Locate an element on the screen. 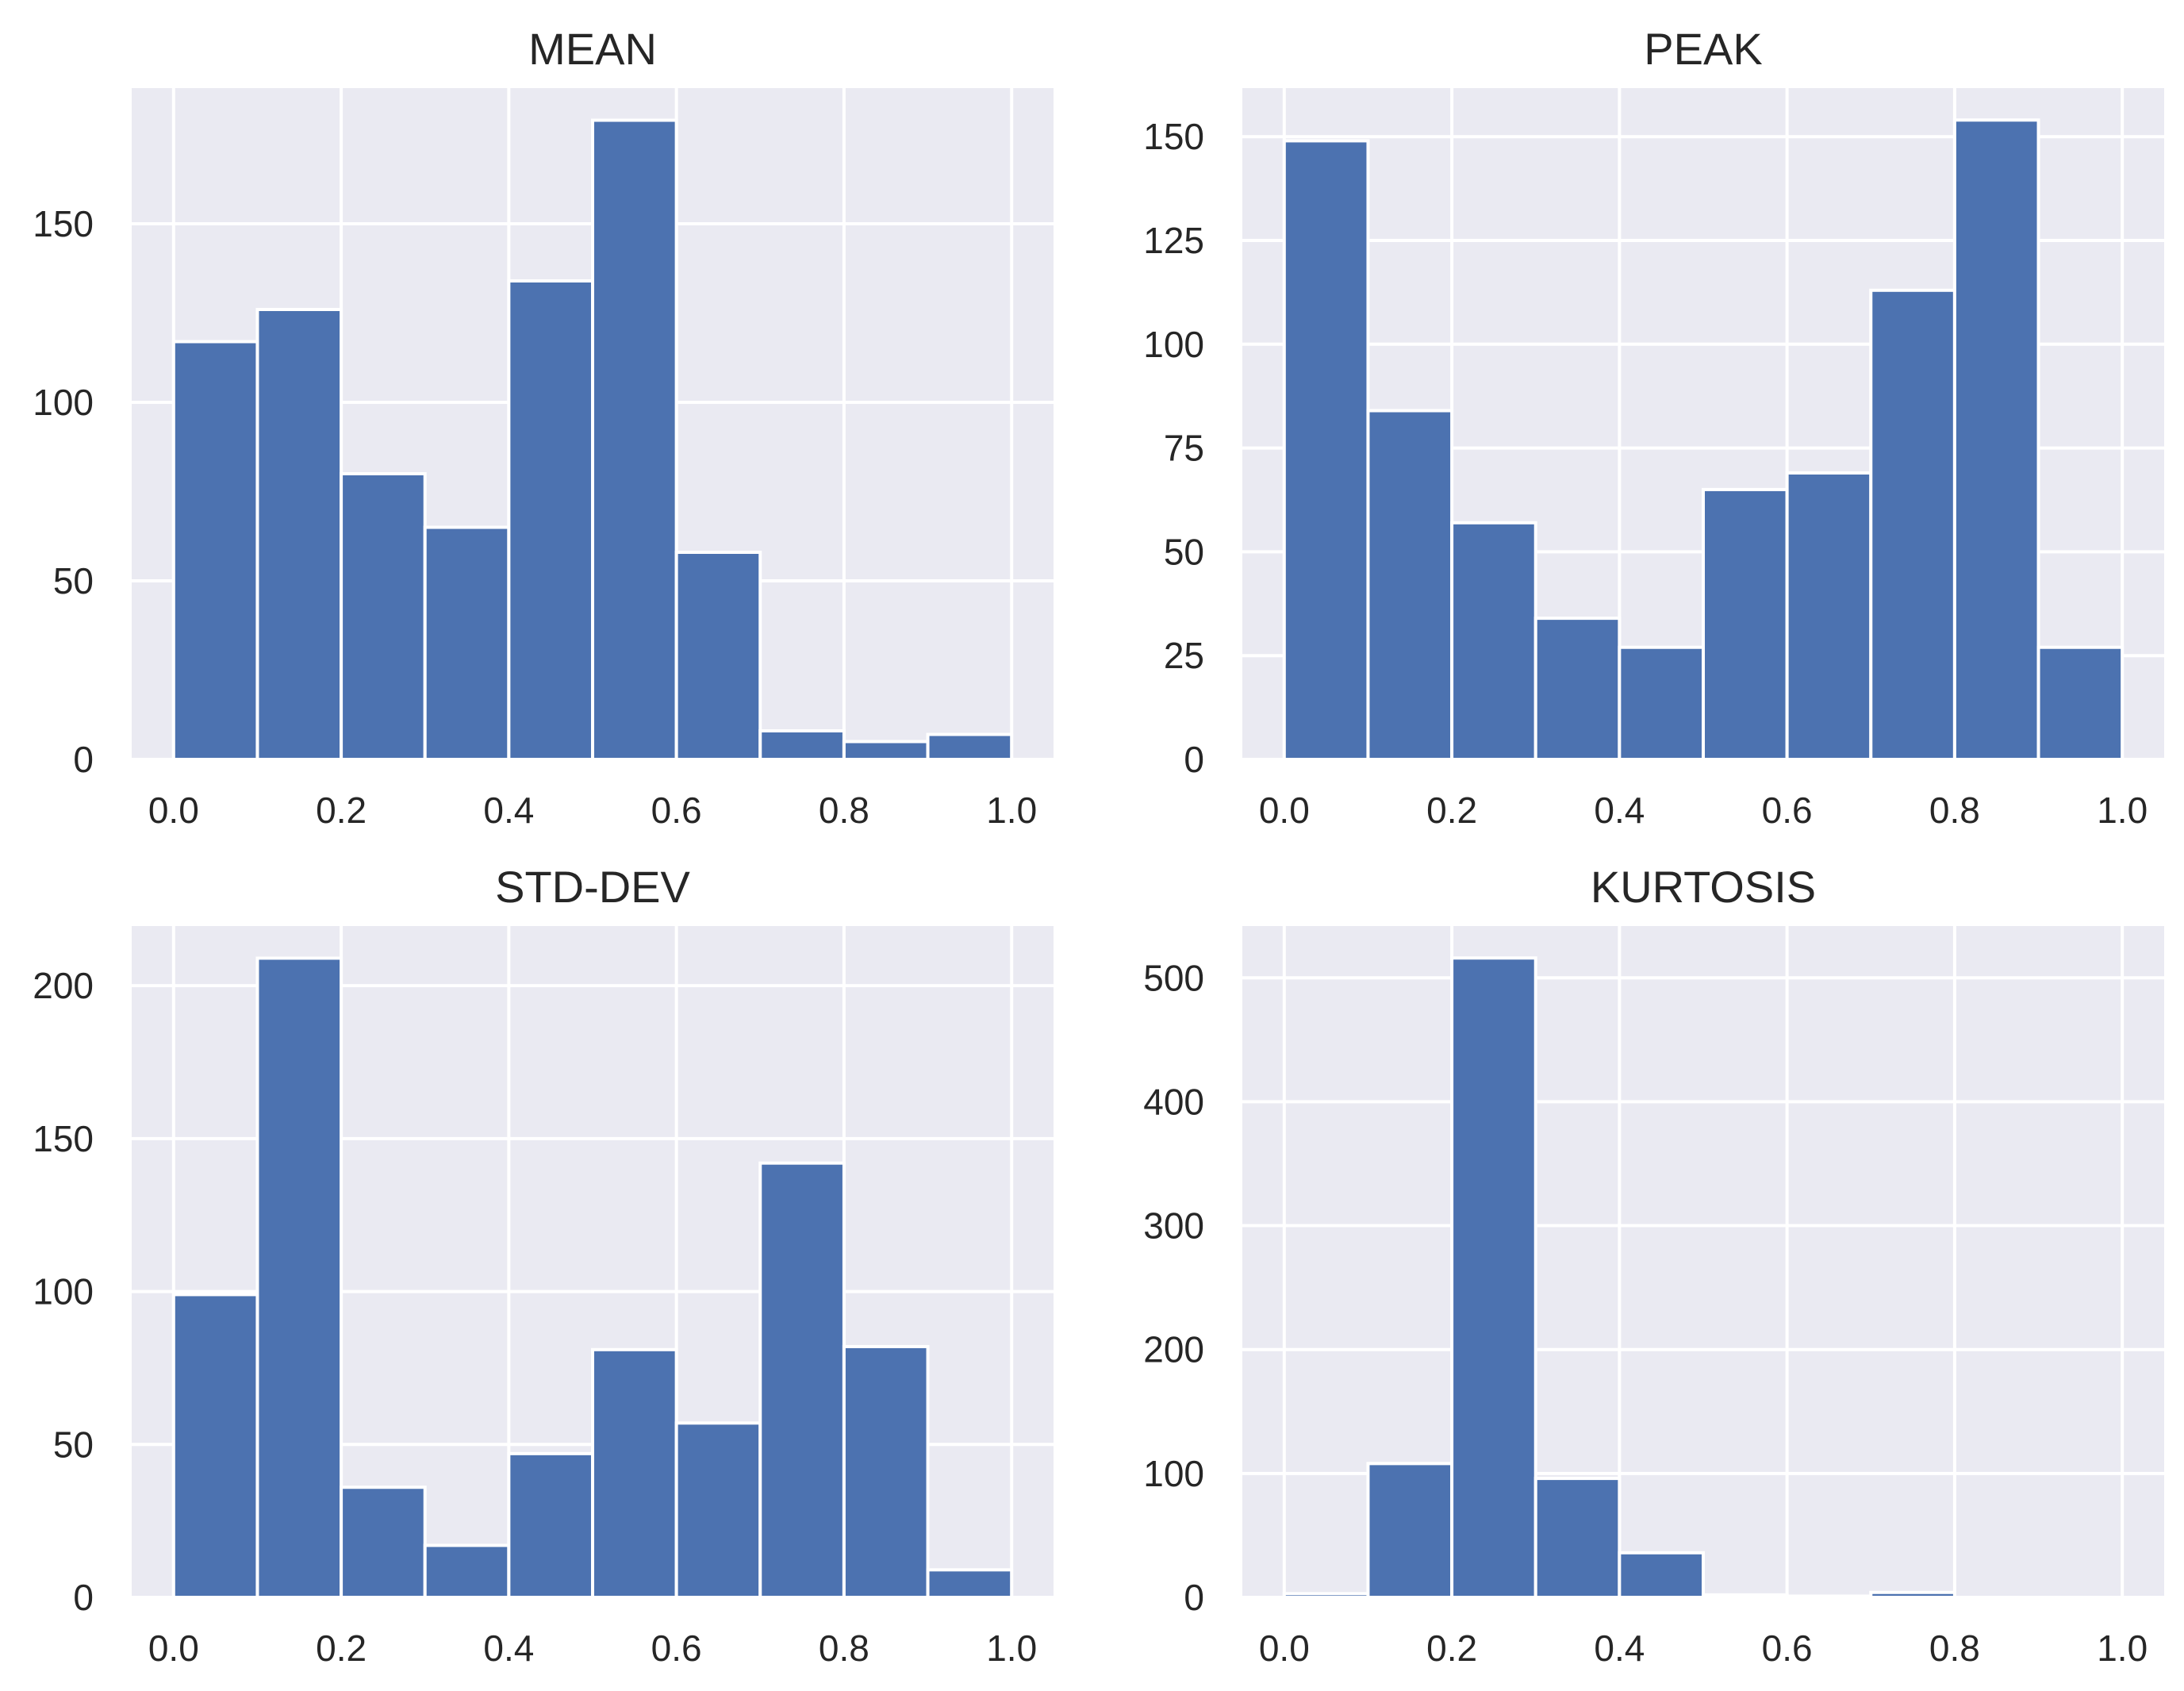 This screenshot has height=1691, width=2184. std-dev-x-tick-label: 1.0 is located at coordinates (1012, 1648).